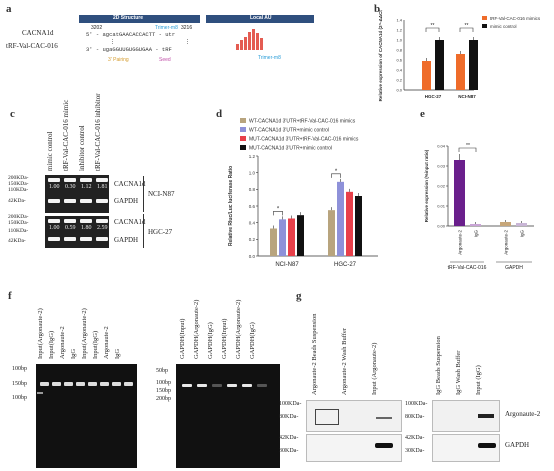 The image size is (554, 471). What do you see at coordinates (187, 28) in the screenshot?
I see `seq-position-end: 3216` at bounding box center [187, 28].